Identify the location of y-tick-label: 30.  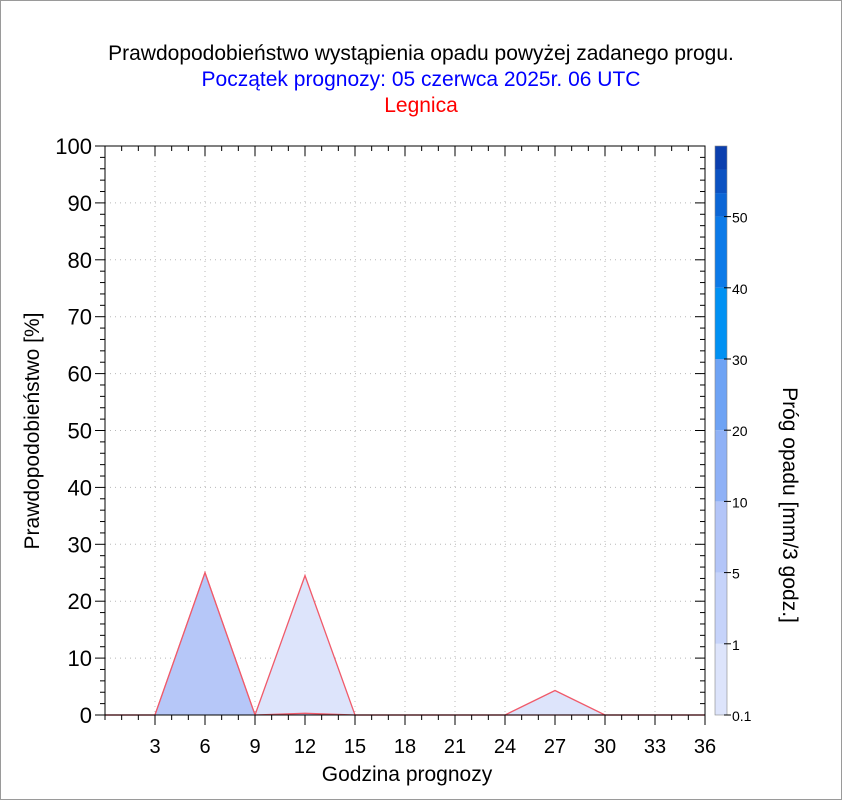
(80, 544).